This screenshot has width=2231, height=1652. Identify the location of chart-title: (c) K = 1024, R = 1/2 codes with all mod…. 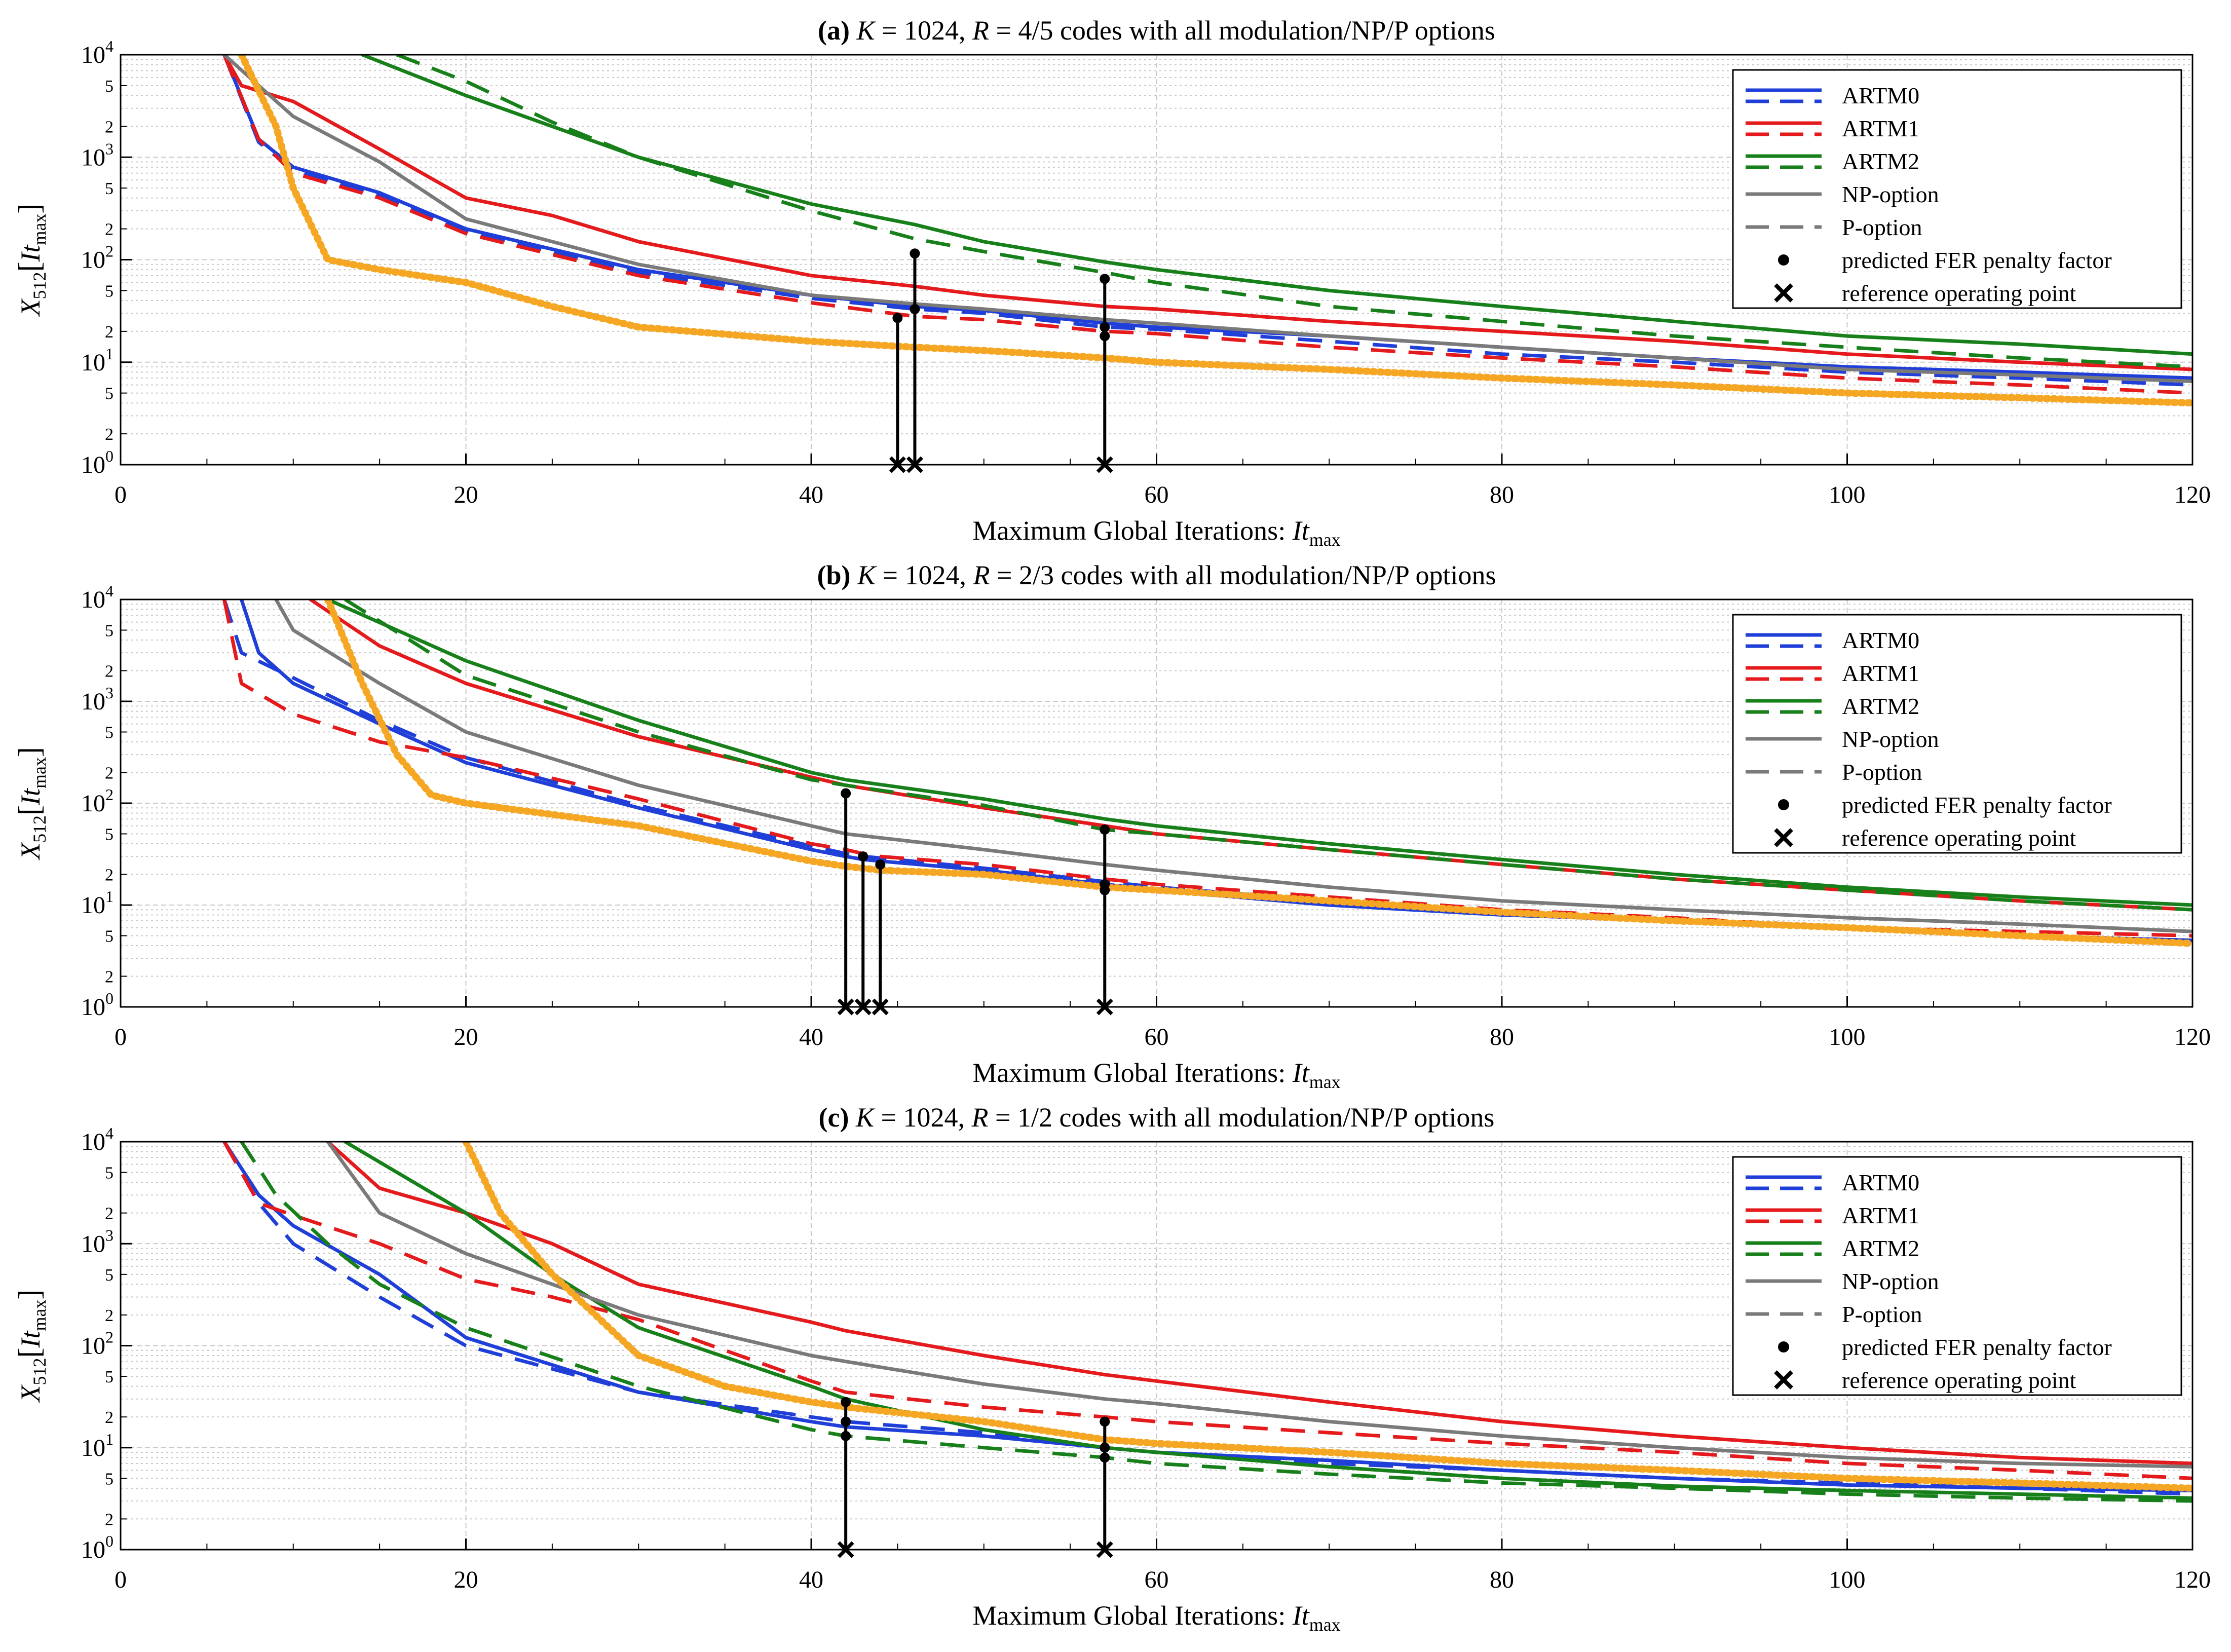
(1157, 1117).